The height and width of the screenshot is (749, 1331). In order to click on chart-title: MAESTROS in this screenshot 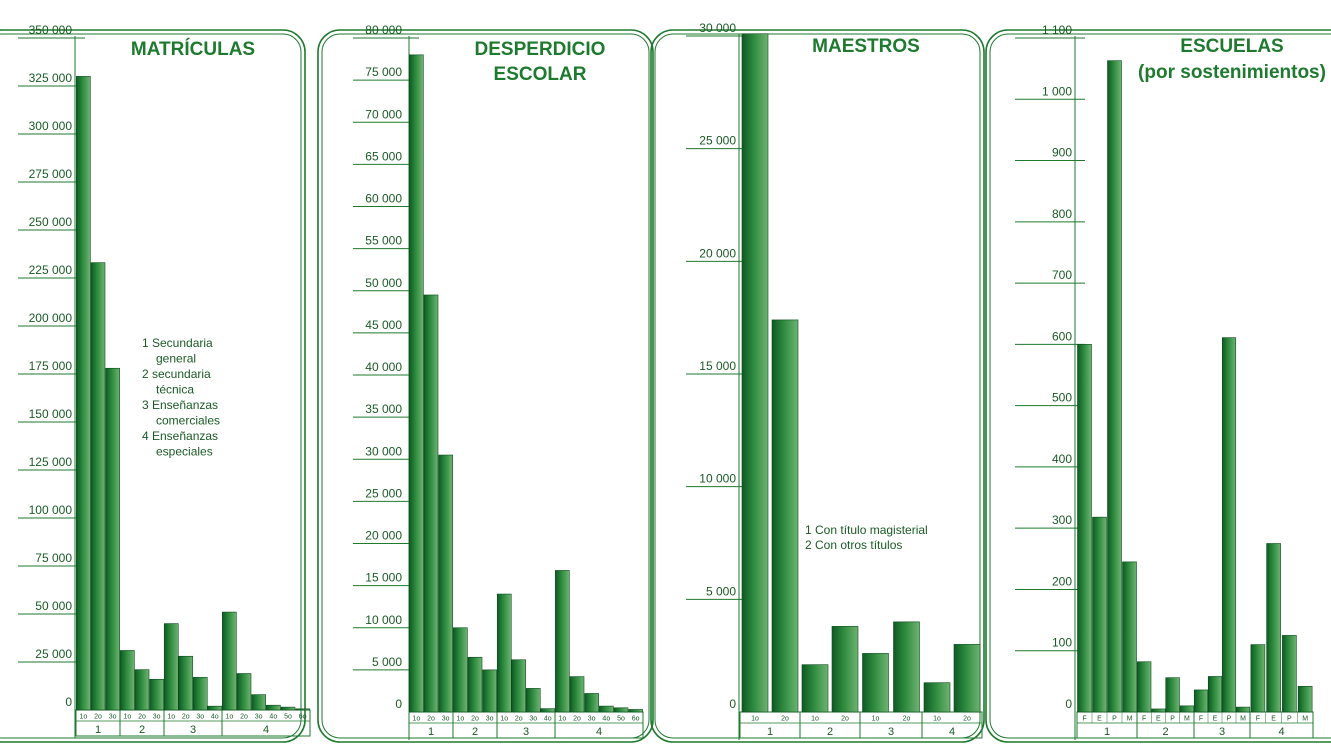, I will do `click(866, 46)`.